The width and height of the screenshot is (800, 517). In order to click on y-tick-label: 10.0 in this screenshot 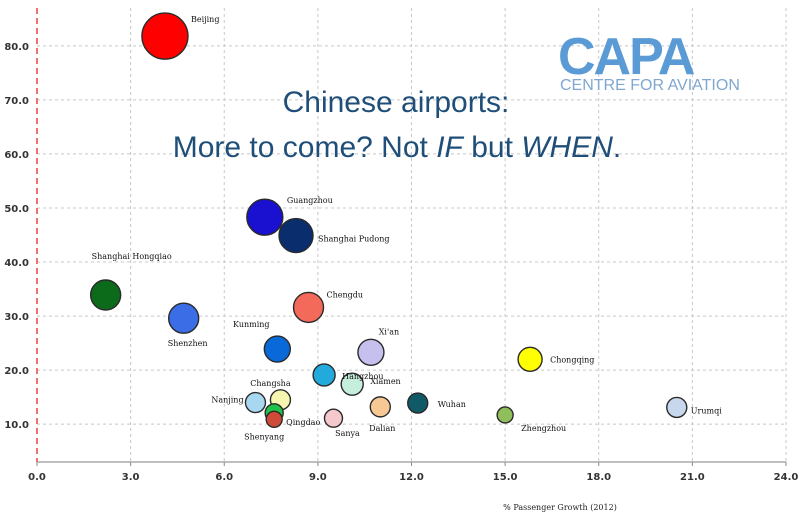, I will do `click(16, 425)`.